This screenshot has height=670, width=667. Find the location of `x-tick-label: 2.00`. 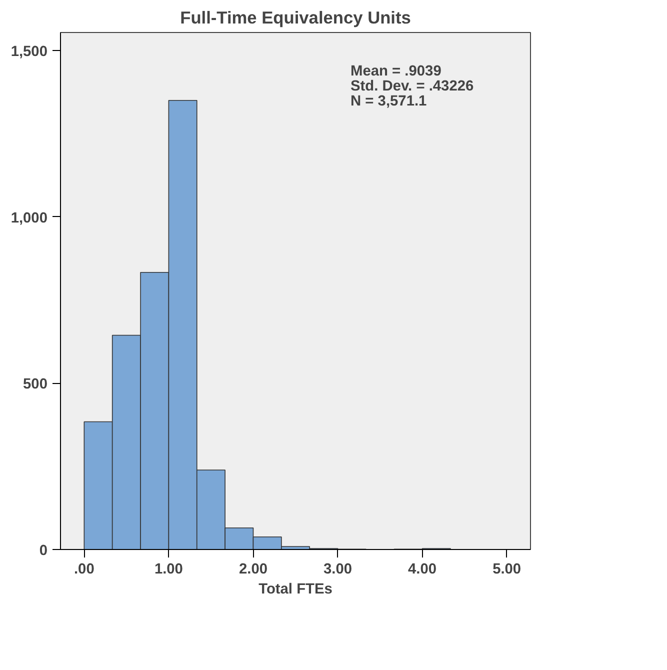

x-tick-label: 2.00 is located at coordinates (253, 570).